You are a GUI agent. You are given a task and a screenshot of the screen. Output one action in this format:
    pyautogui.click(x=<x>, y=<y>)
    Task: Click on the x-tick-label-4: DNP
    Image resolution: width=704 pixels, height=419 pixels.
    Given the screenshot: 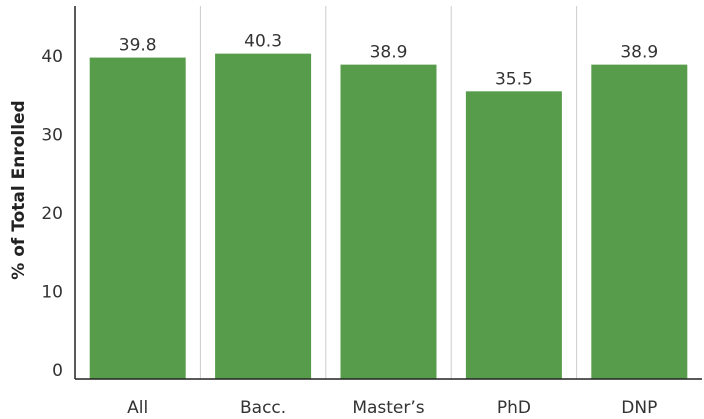 What is the action you would take?
    pyautogui.click(x=639, y=408)
    